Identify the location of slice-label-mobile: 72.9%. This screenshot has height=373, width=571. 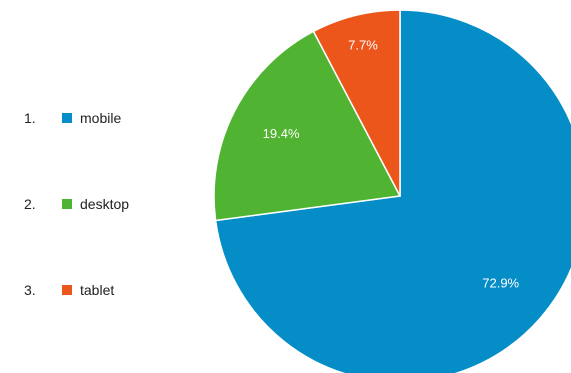
(500, 283).